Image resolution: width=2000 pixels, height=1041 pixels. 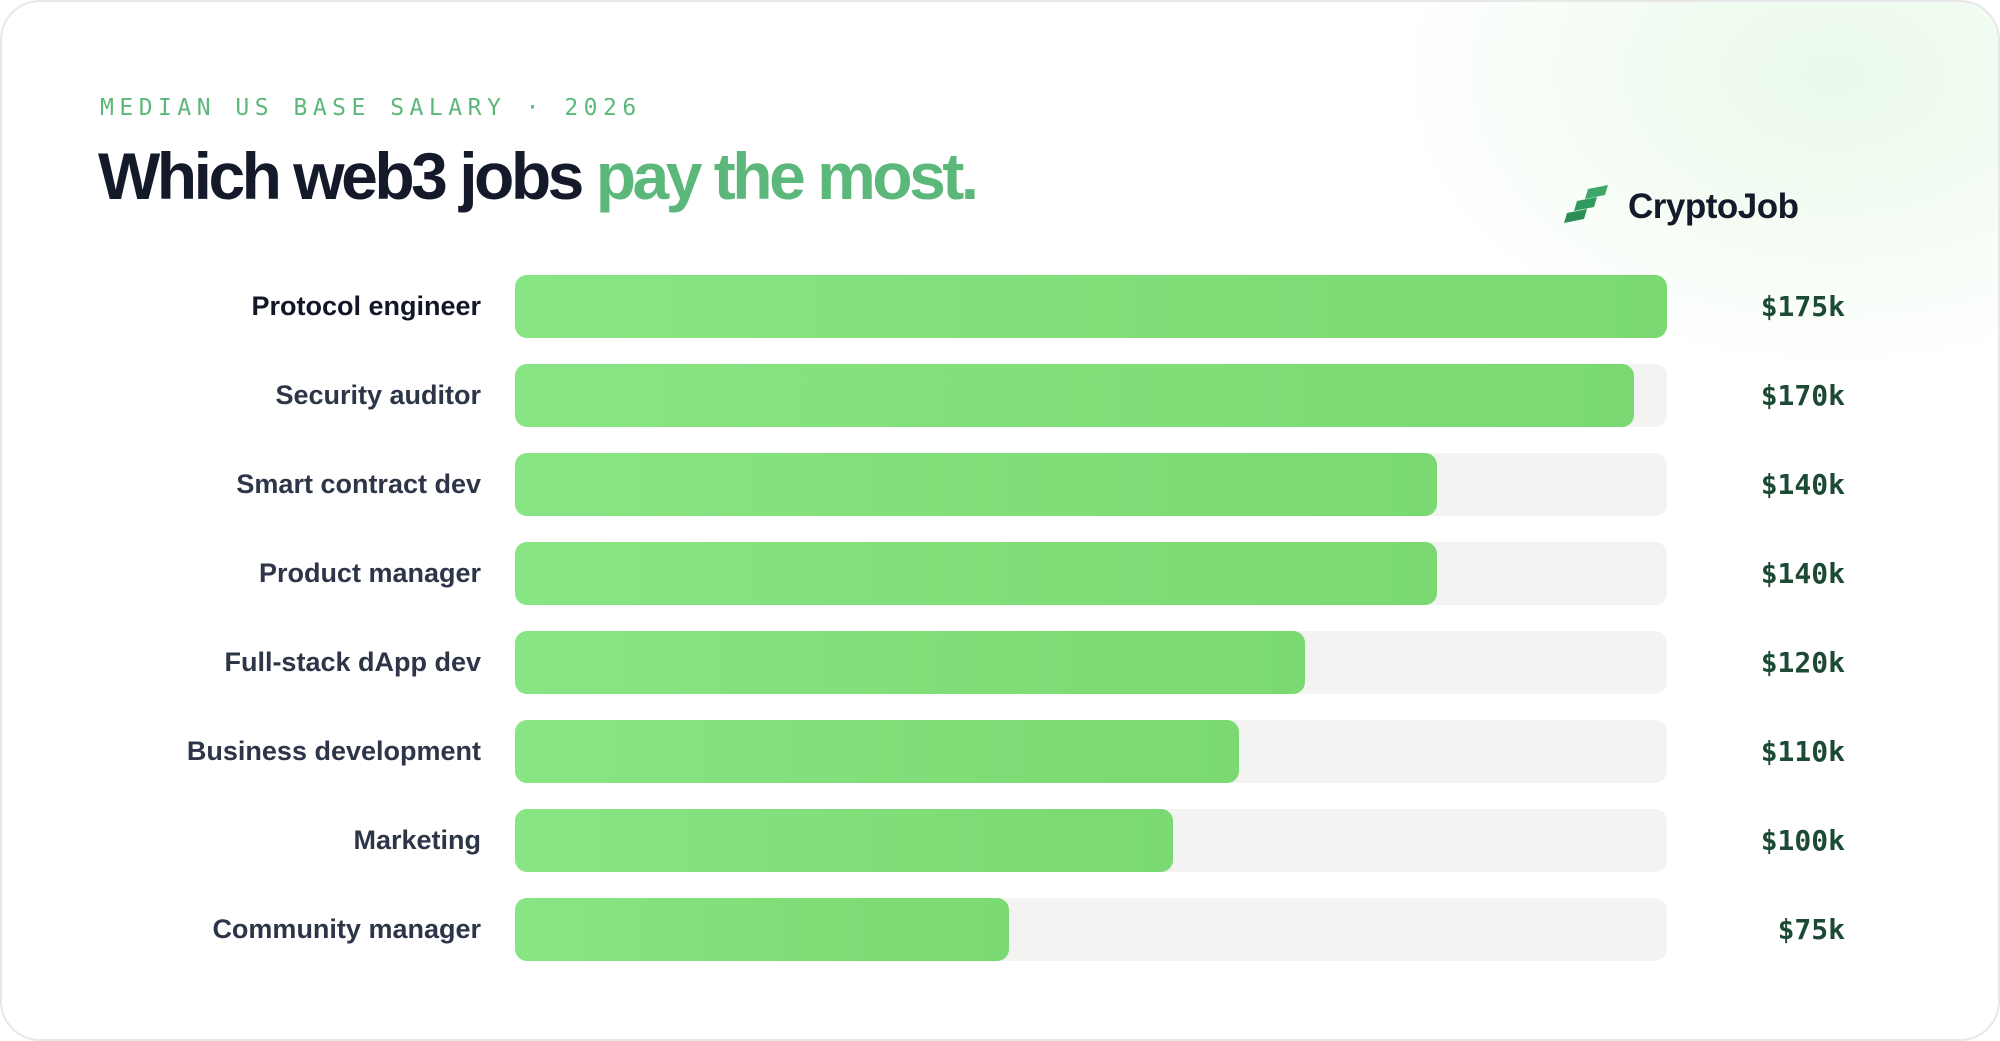 I want to click on value-label: $170k, so click(x=1802, y=395).